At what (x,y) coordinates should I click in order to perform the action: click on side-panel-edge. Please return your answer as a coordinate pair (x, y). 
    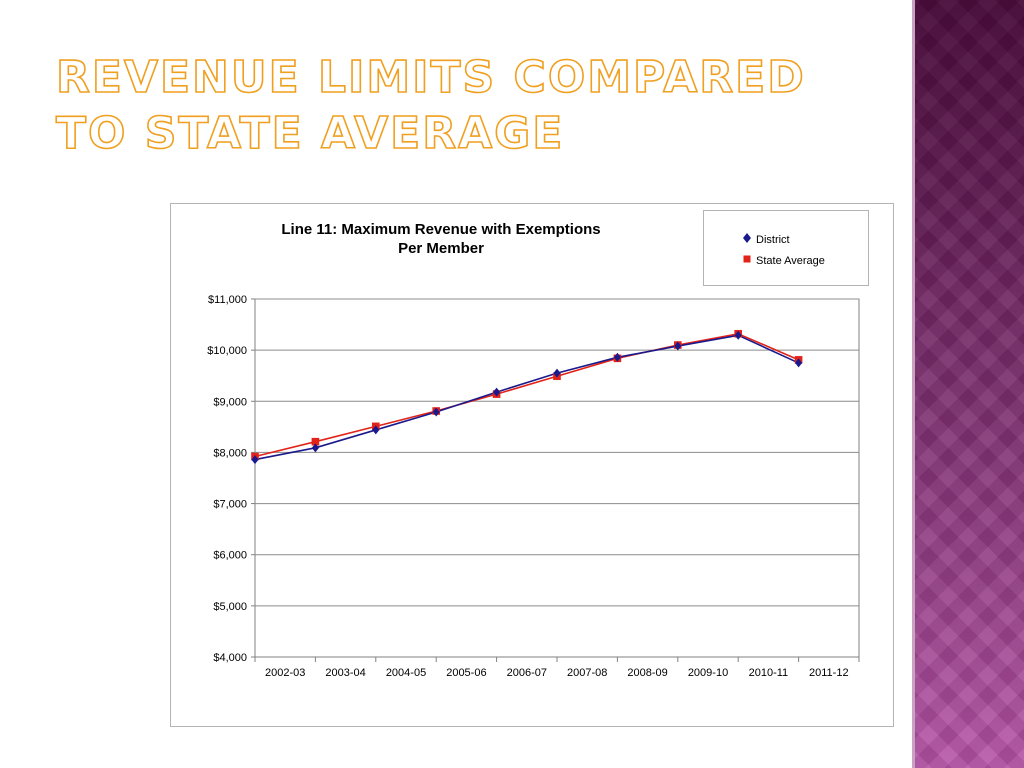
    Looking at the image, I should click on (913, 384).